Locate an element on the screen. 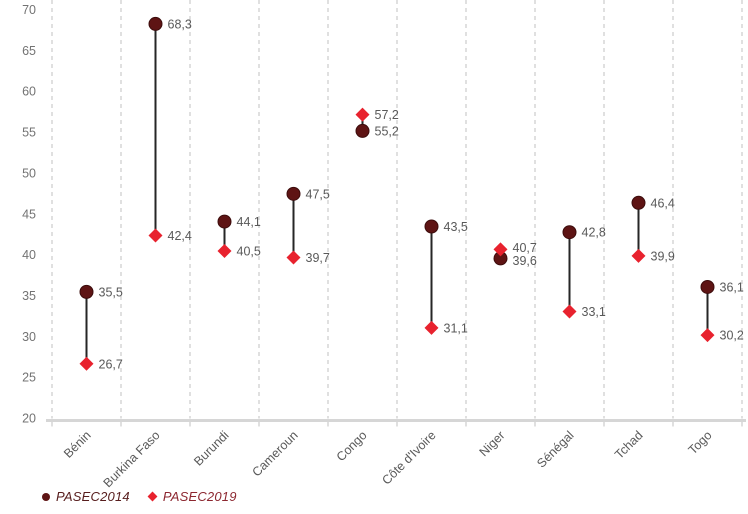  category-label: Cameroun is located at coordinates (274, 453).